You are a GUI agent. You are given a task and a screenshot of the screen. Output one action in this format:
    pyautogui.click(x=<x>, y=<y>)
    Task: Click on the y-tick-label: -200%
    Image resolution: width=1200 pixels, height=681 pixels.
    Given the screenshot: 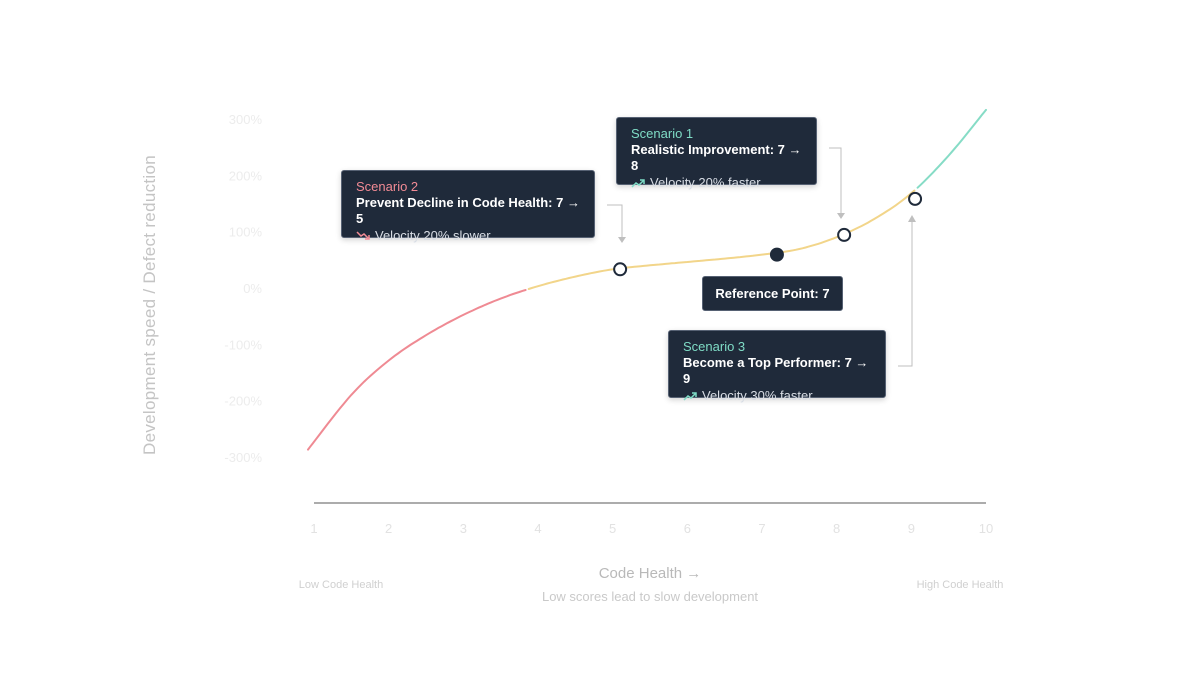 What is the action you would take?
    pyautogui.click(x=243, y=401)
    